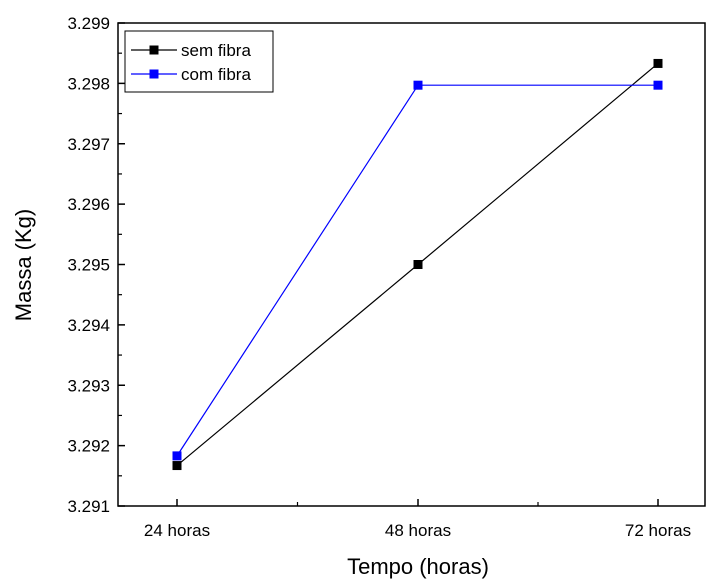 The image size is (706, 581). I want to click on legend: sem fibra com fibra, so click(199, 61).